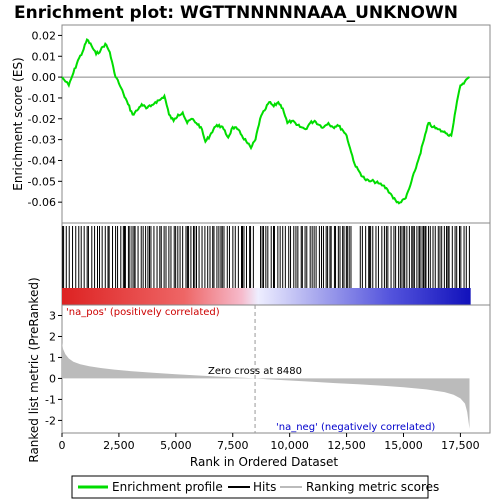 The height and width of the screenshot is (500, 500). What do you see at coordinates (50, 420) in the screenshot?
I see `metric-y-tick-label: -2` at bounding box center [50, 420].